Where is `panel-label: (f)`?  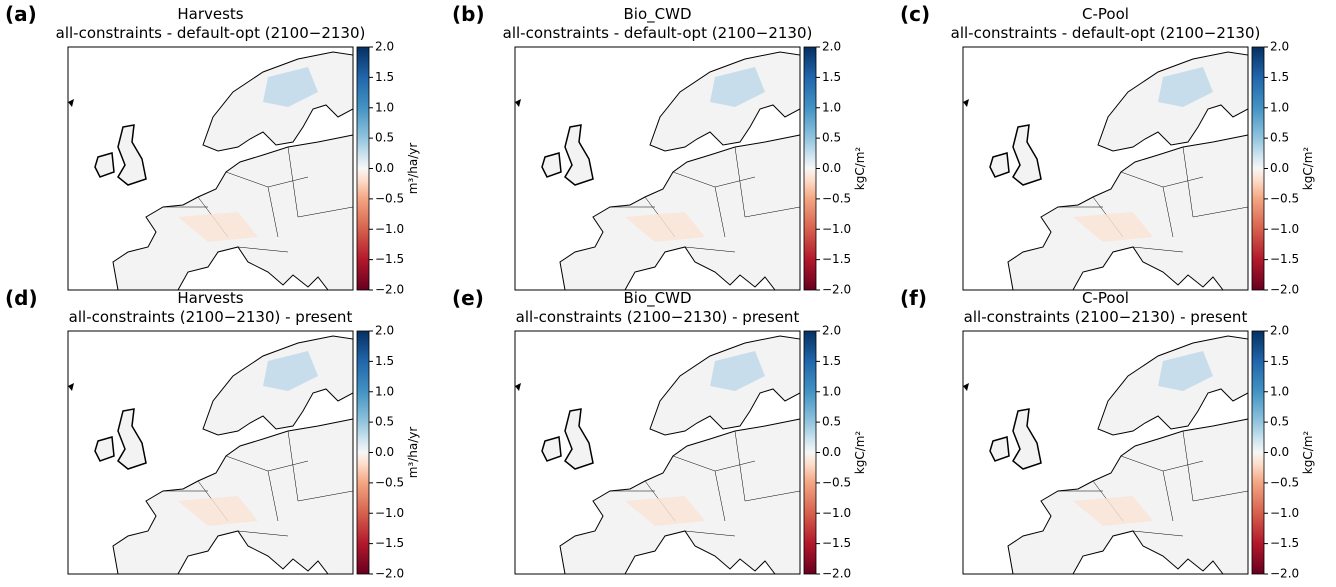 panel-label: (f) is located at coordinates (913, 298).